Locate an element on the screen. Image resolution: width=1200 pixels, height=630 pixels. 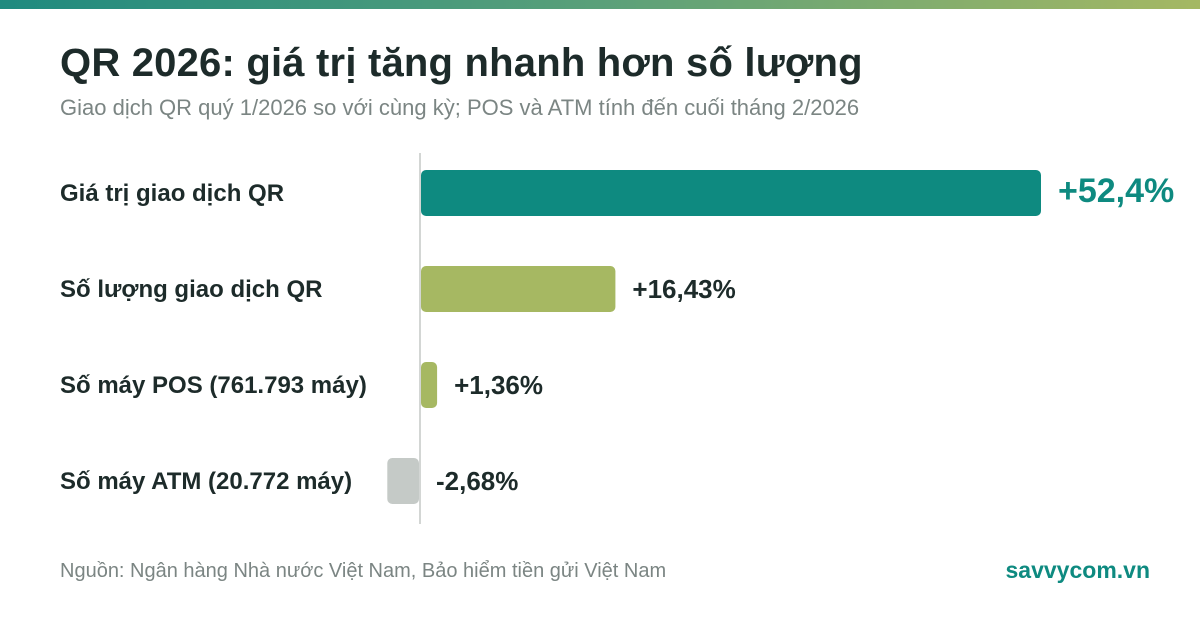
value-label: -2,68% is located at coordinates (477, 481).